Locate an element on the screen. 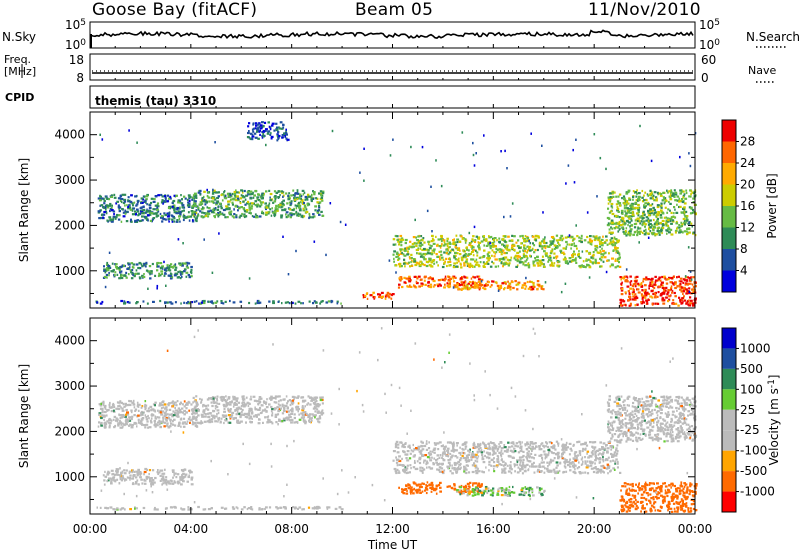 The height and width of the screenshot is (554, 800). nave-label: Nave is located at coordinates (762, 70).